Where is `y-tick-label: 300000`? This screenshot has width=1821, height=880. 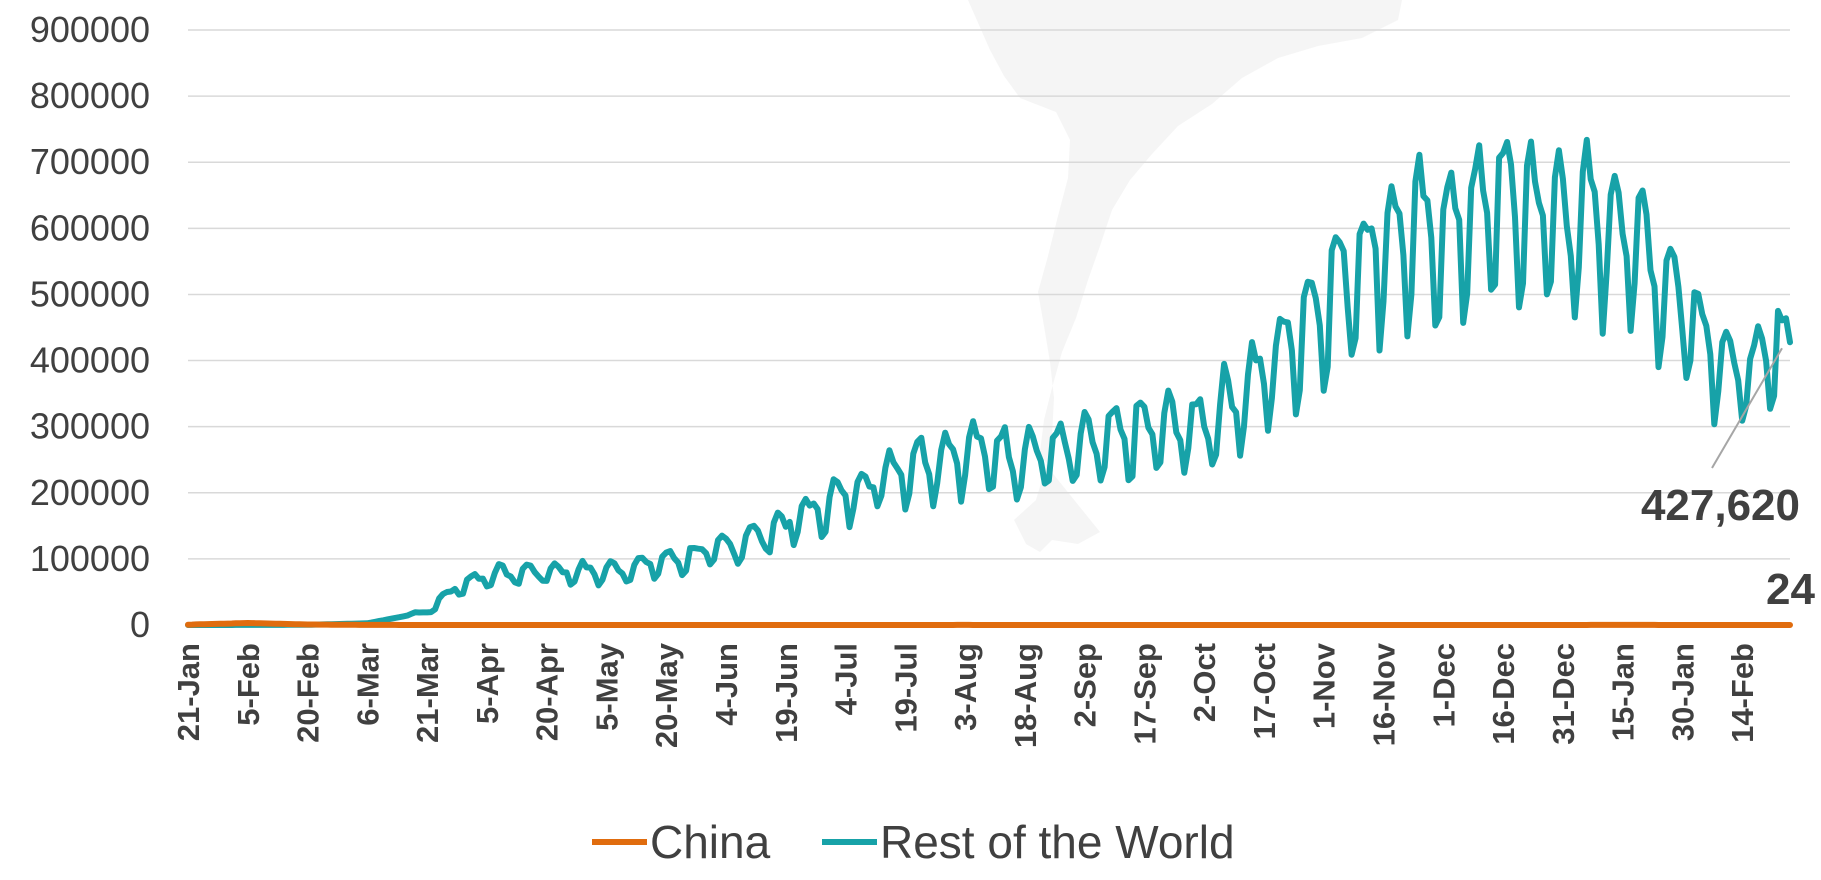 y-tick-label: 300000 is located at coordinates (90, 426).